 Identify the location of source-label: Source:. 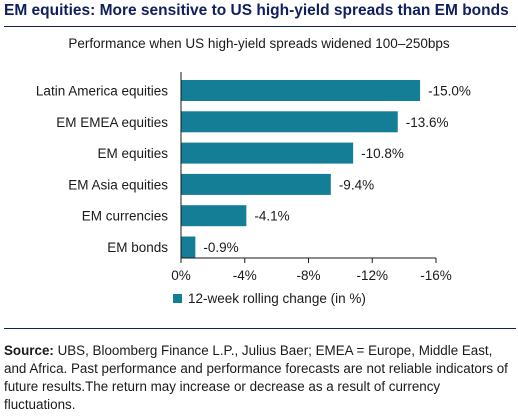
(29, 350).